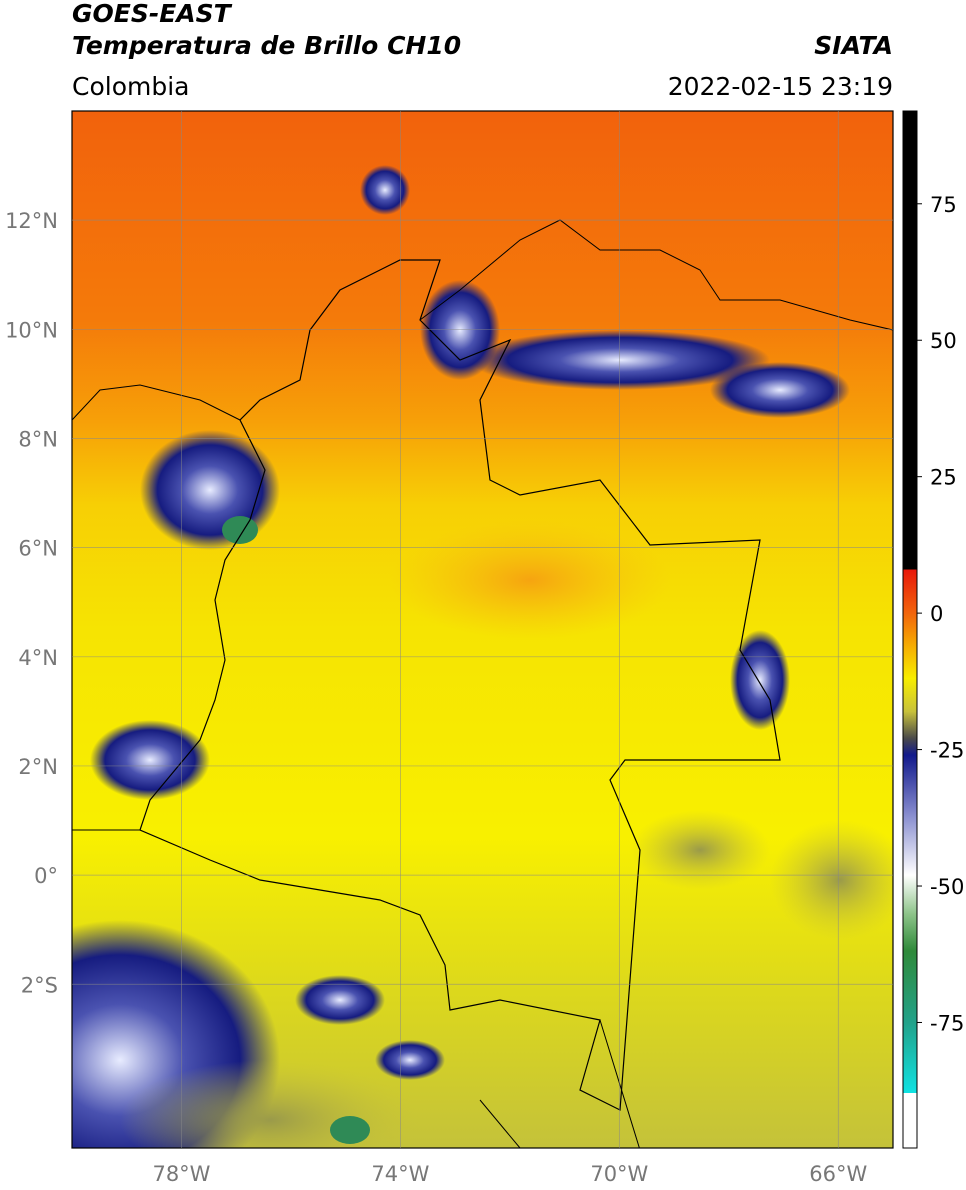 Image resolution: width=966 pixels, height=1190 pixels. Describe the element at coordinates (46, 876) in the screenshot. I see `y-tick-label: 0°` at that location.